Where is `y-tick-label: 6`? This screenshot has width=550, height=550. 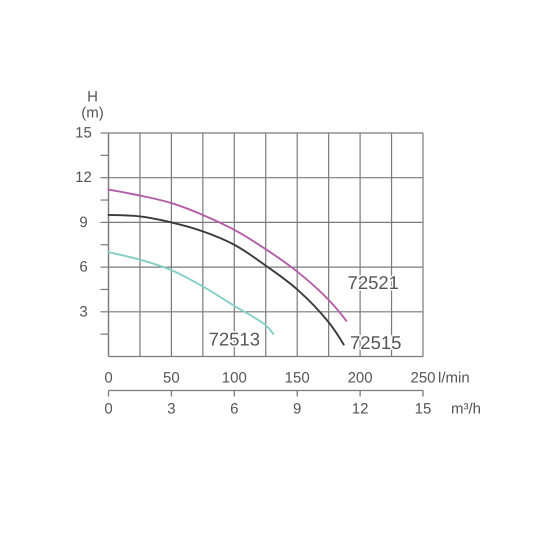
y-tick-label: 6 is located at coordinates (83, 267).